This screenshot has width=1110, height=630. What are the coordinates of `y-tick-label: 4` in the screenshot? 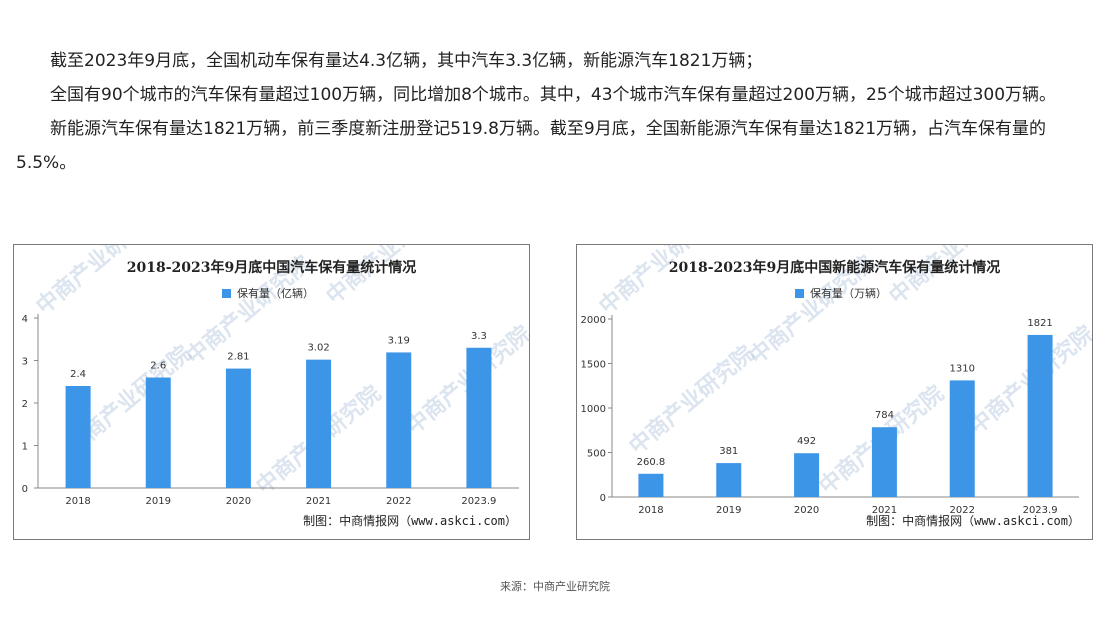 It's located at (25, 319).